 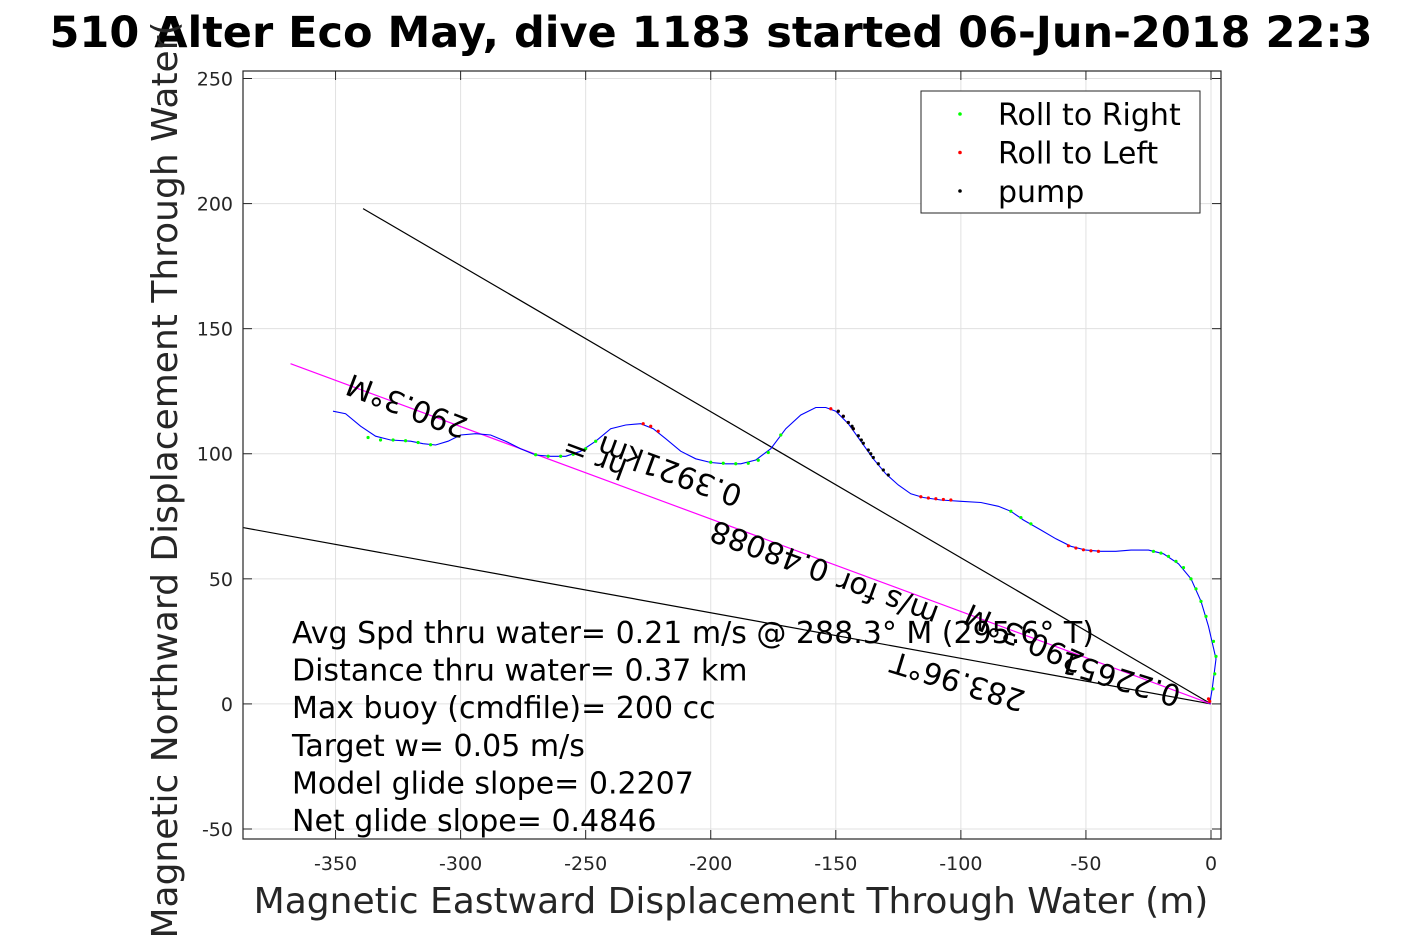 What do you see at coordinates (335, 864) in the screenshot?
I see `x-tick-label: -350` at bounding box center [335, 864].